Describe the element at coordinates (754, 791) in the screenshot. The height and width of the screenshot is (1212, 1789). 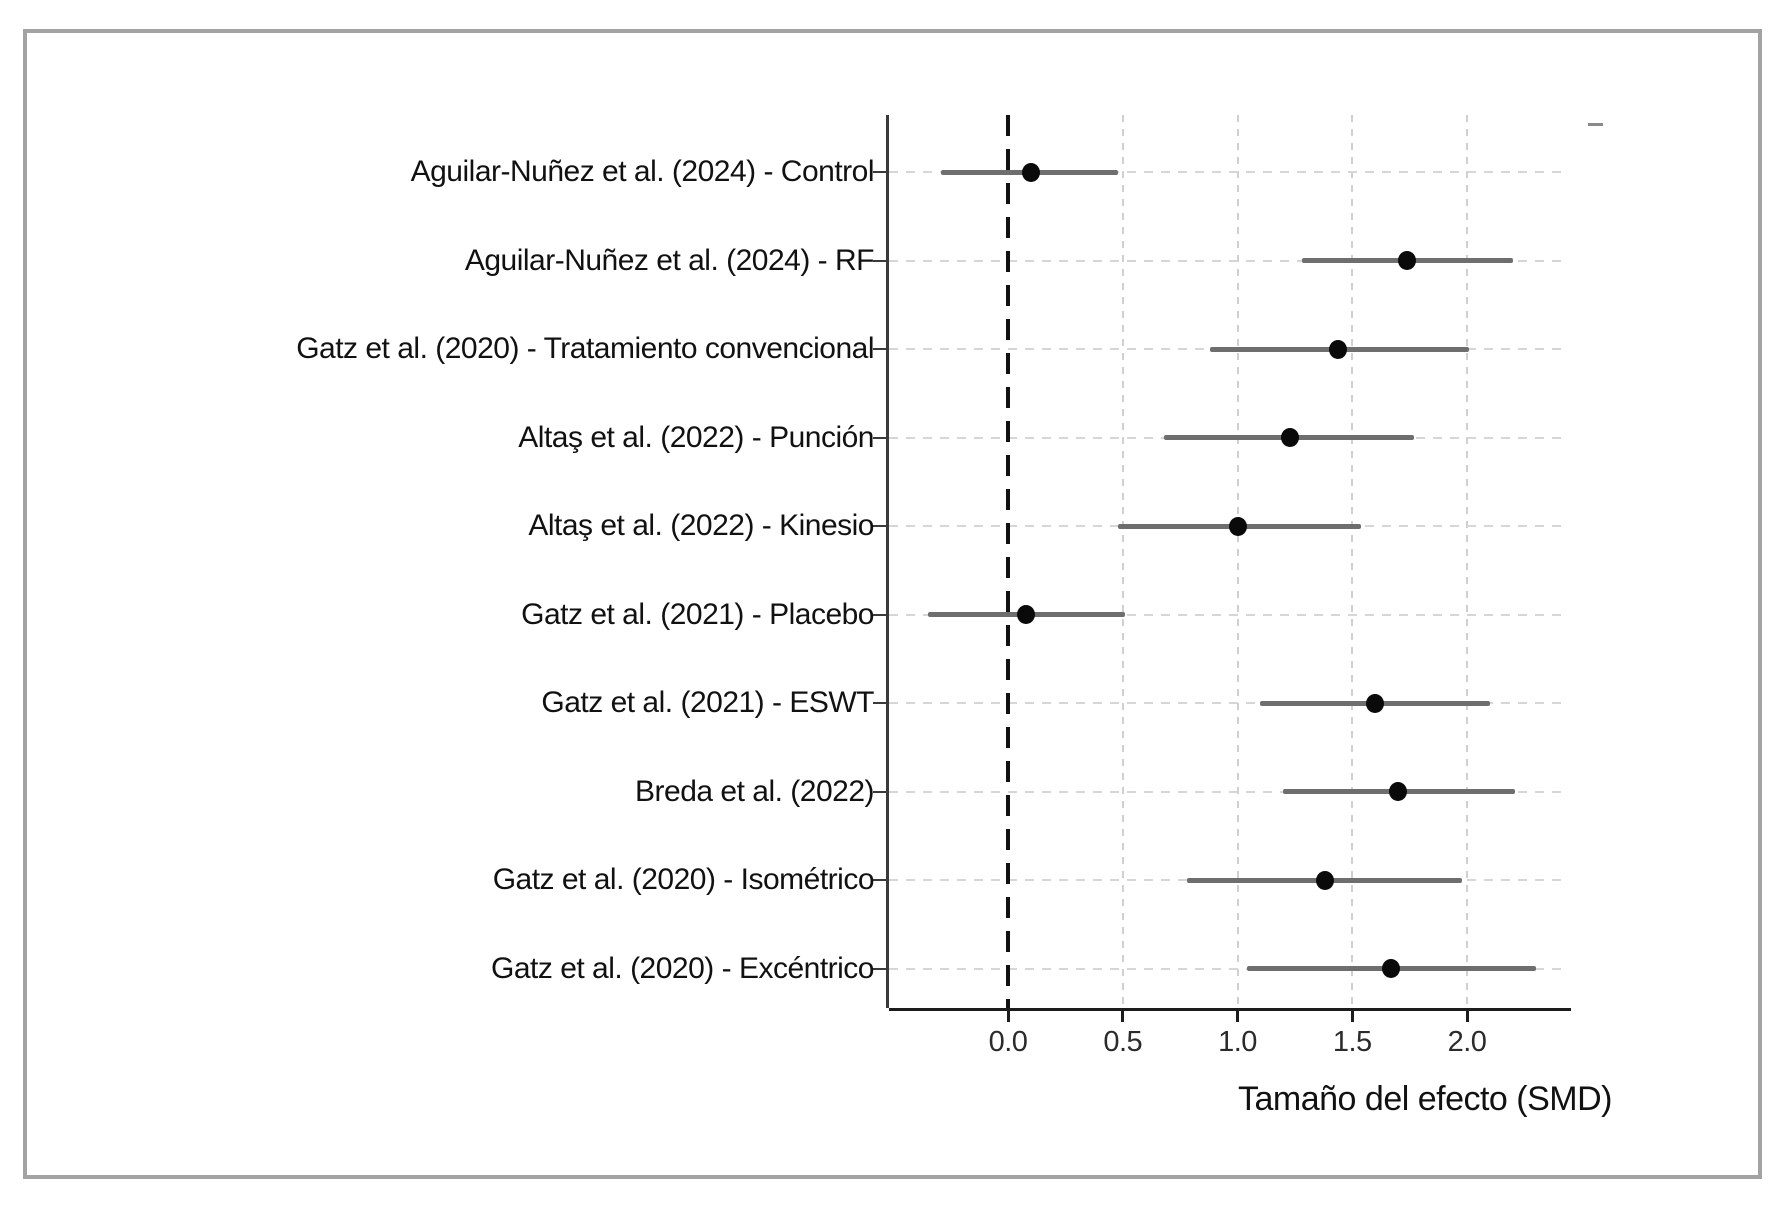
I see `study-label: Breda et al. (2022)` at that location.